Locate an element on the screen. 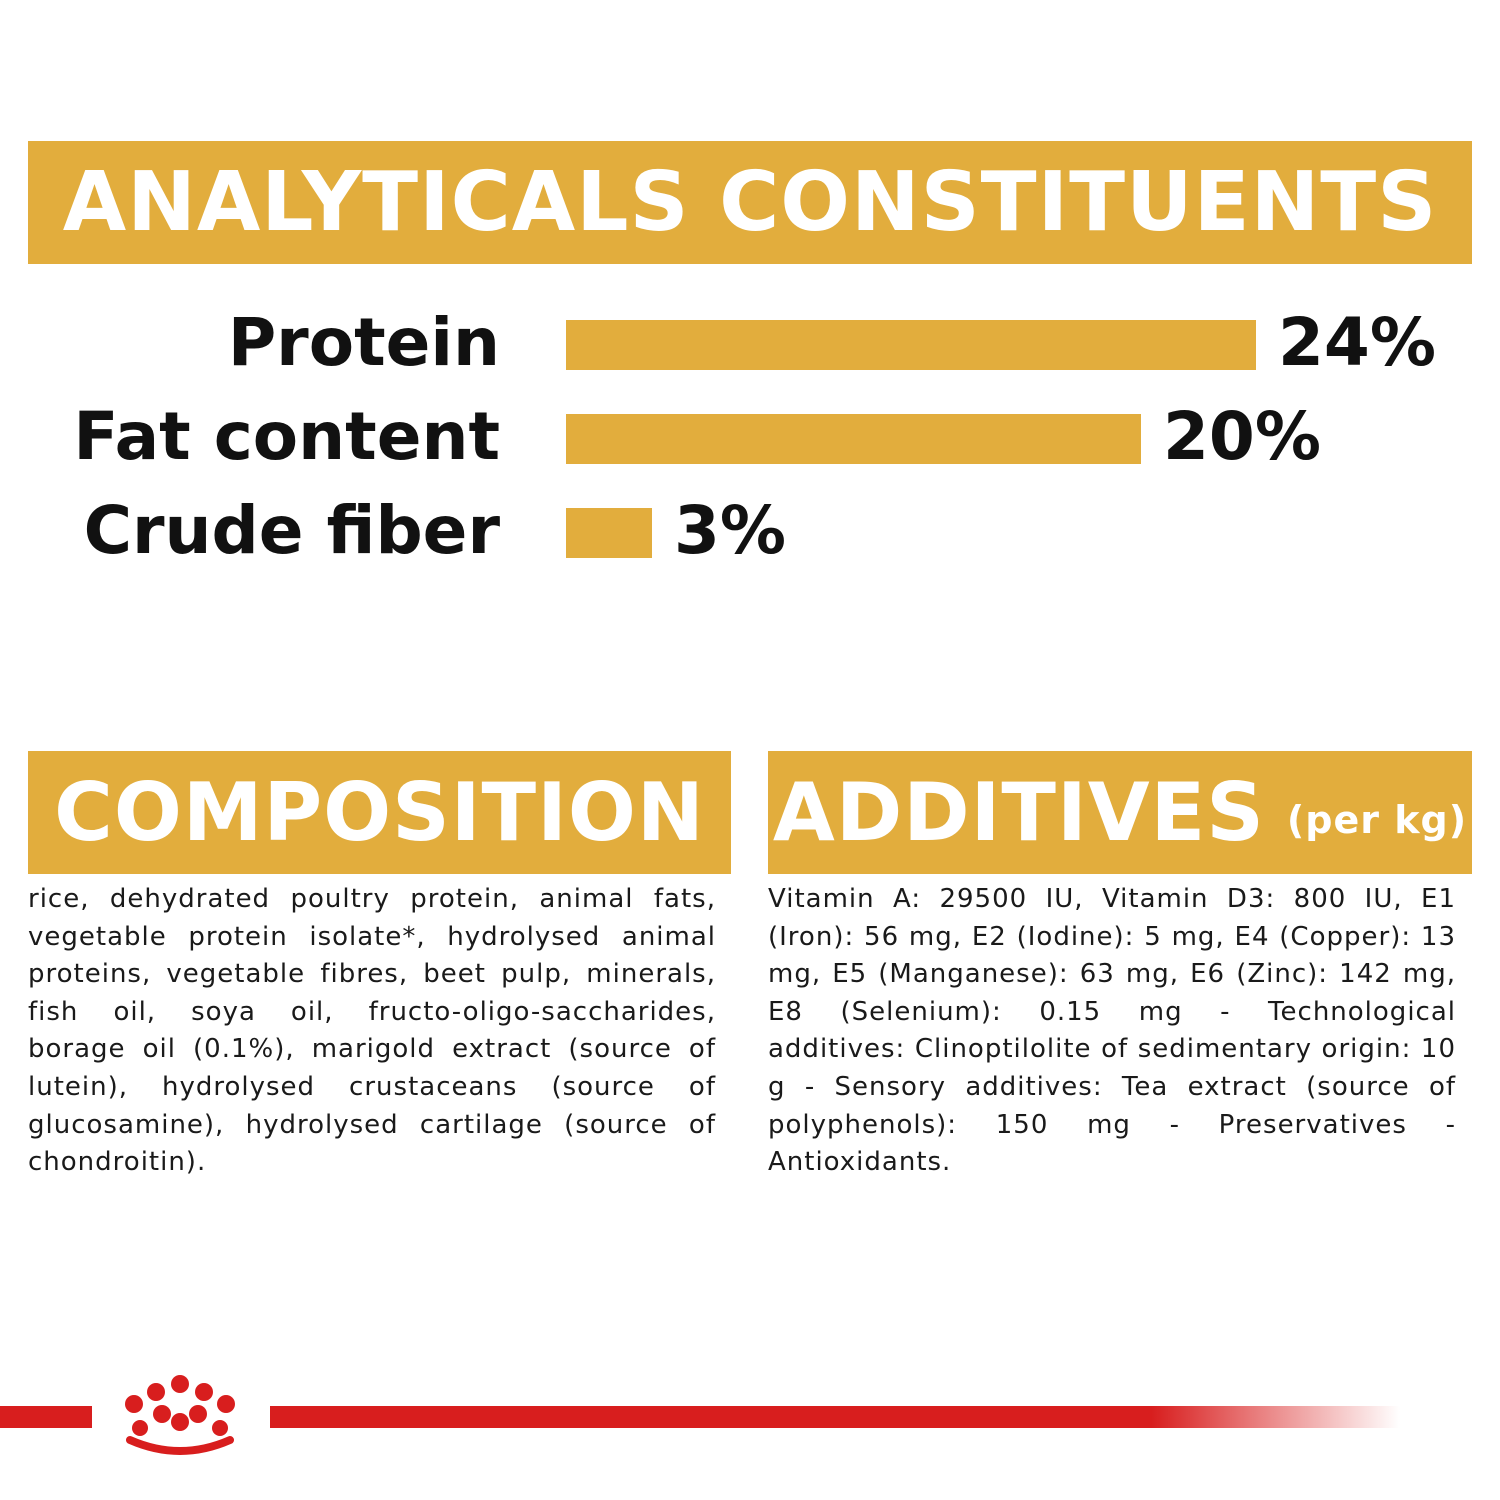  additives-title: ADDITIVES is located at coordinates (1018, 812).